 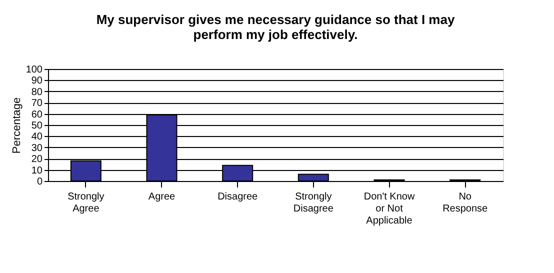 I want to click on y-tick-label: 0, so click(x=39, y=182).